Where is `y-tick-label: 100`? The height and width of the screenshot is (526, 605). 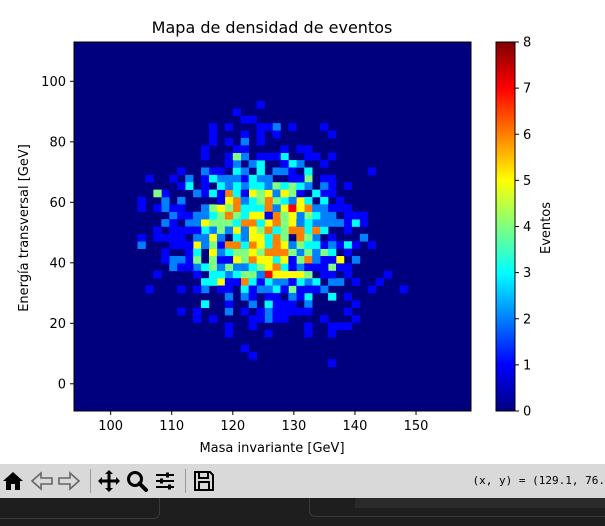 y-tick-label: 100 is located at coordinates (53, 82).